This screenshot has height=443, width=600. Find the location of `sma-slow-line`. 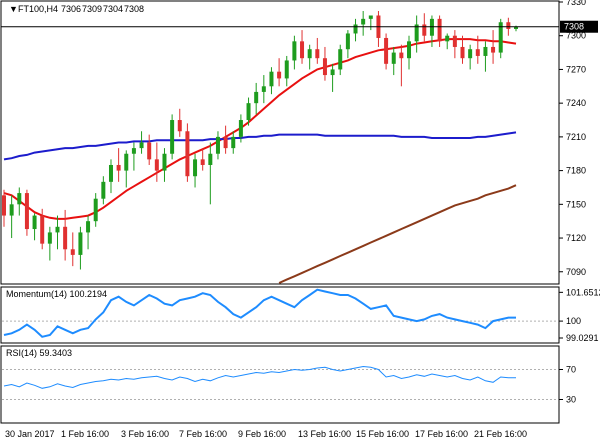

sma-slow-line is located at coordinates (397, 234).